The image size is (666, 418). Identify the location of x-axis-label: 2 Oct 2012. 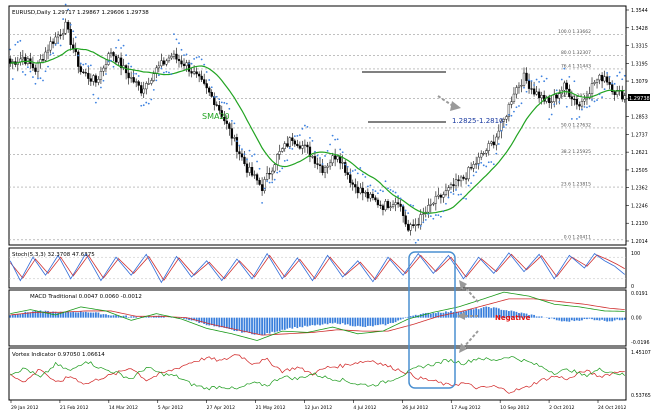
(562, 408).